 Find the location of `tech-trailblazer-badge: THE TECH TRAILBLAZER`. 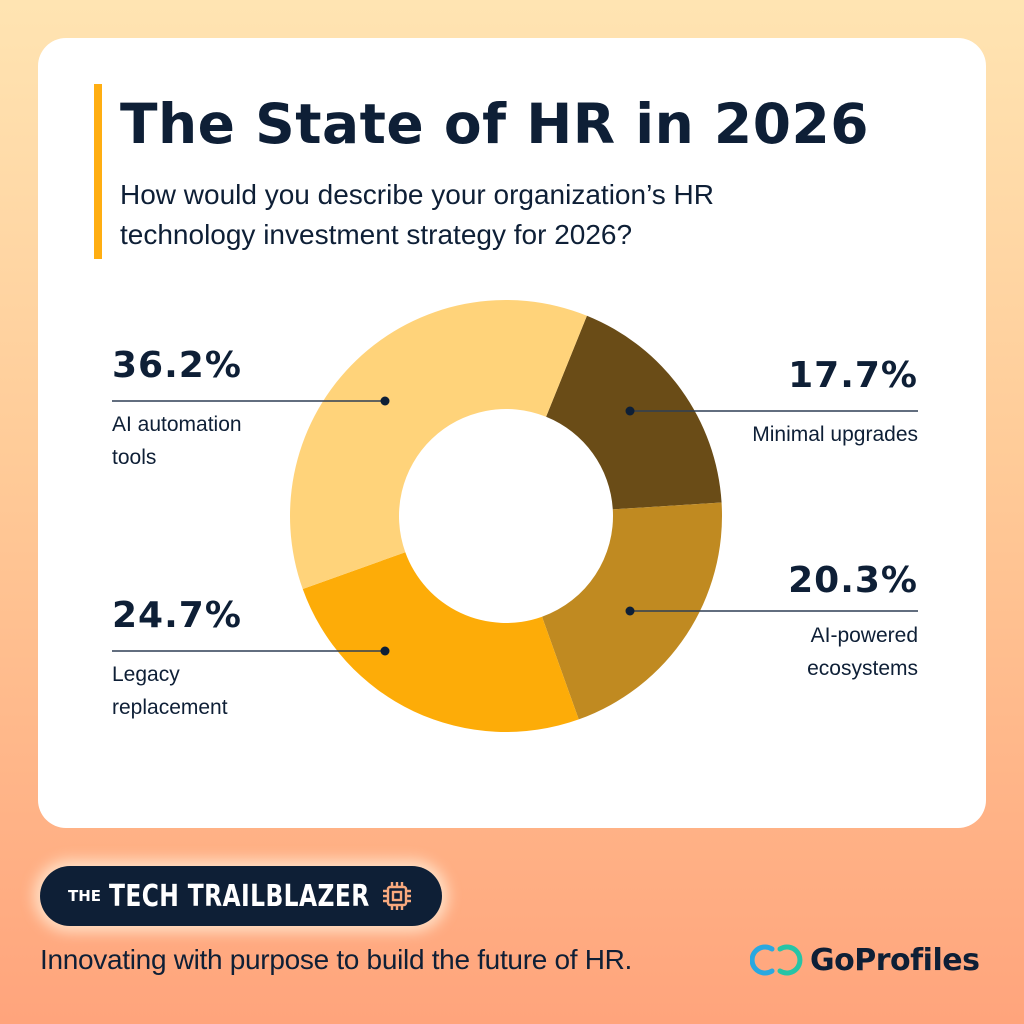

tech-trailblazer-badge: THE TECH TRAILBLAZER is located at coordinates (241, 896).